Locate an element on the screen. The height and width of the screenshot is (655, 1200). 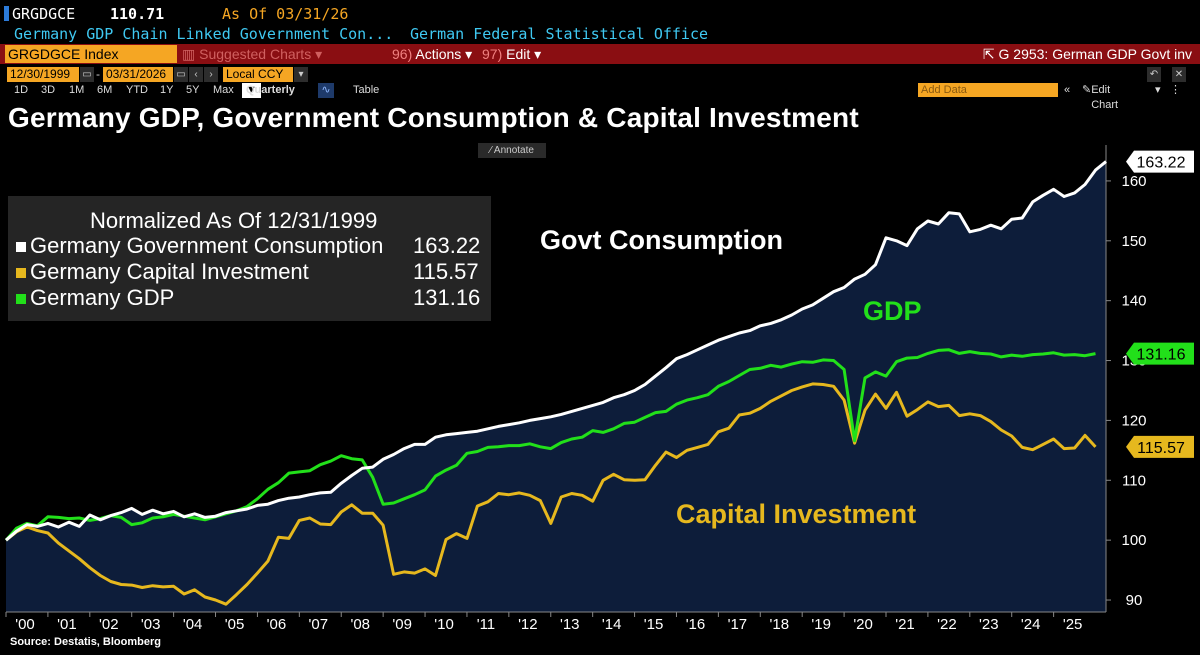
add-data-input: Add Data is located at coordinates (988, 90).